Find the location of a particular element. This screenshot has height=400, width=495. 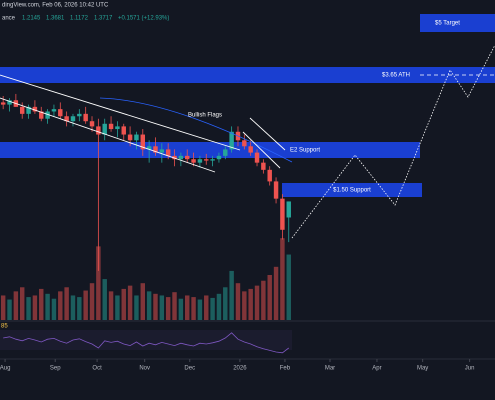

flag-upper is located at coordinates (267, 134).